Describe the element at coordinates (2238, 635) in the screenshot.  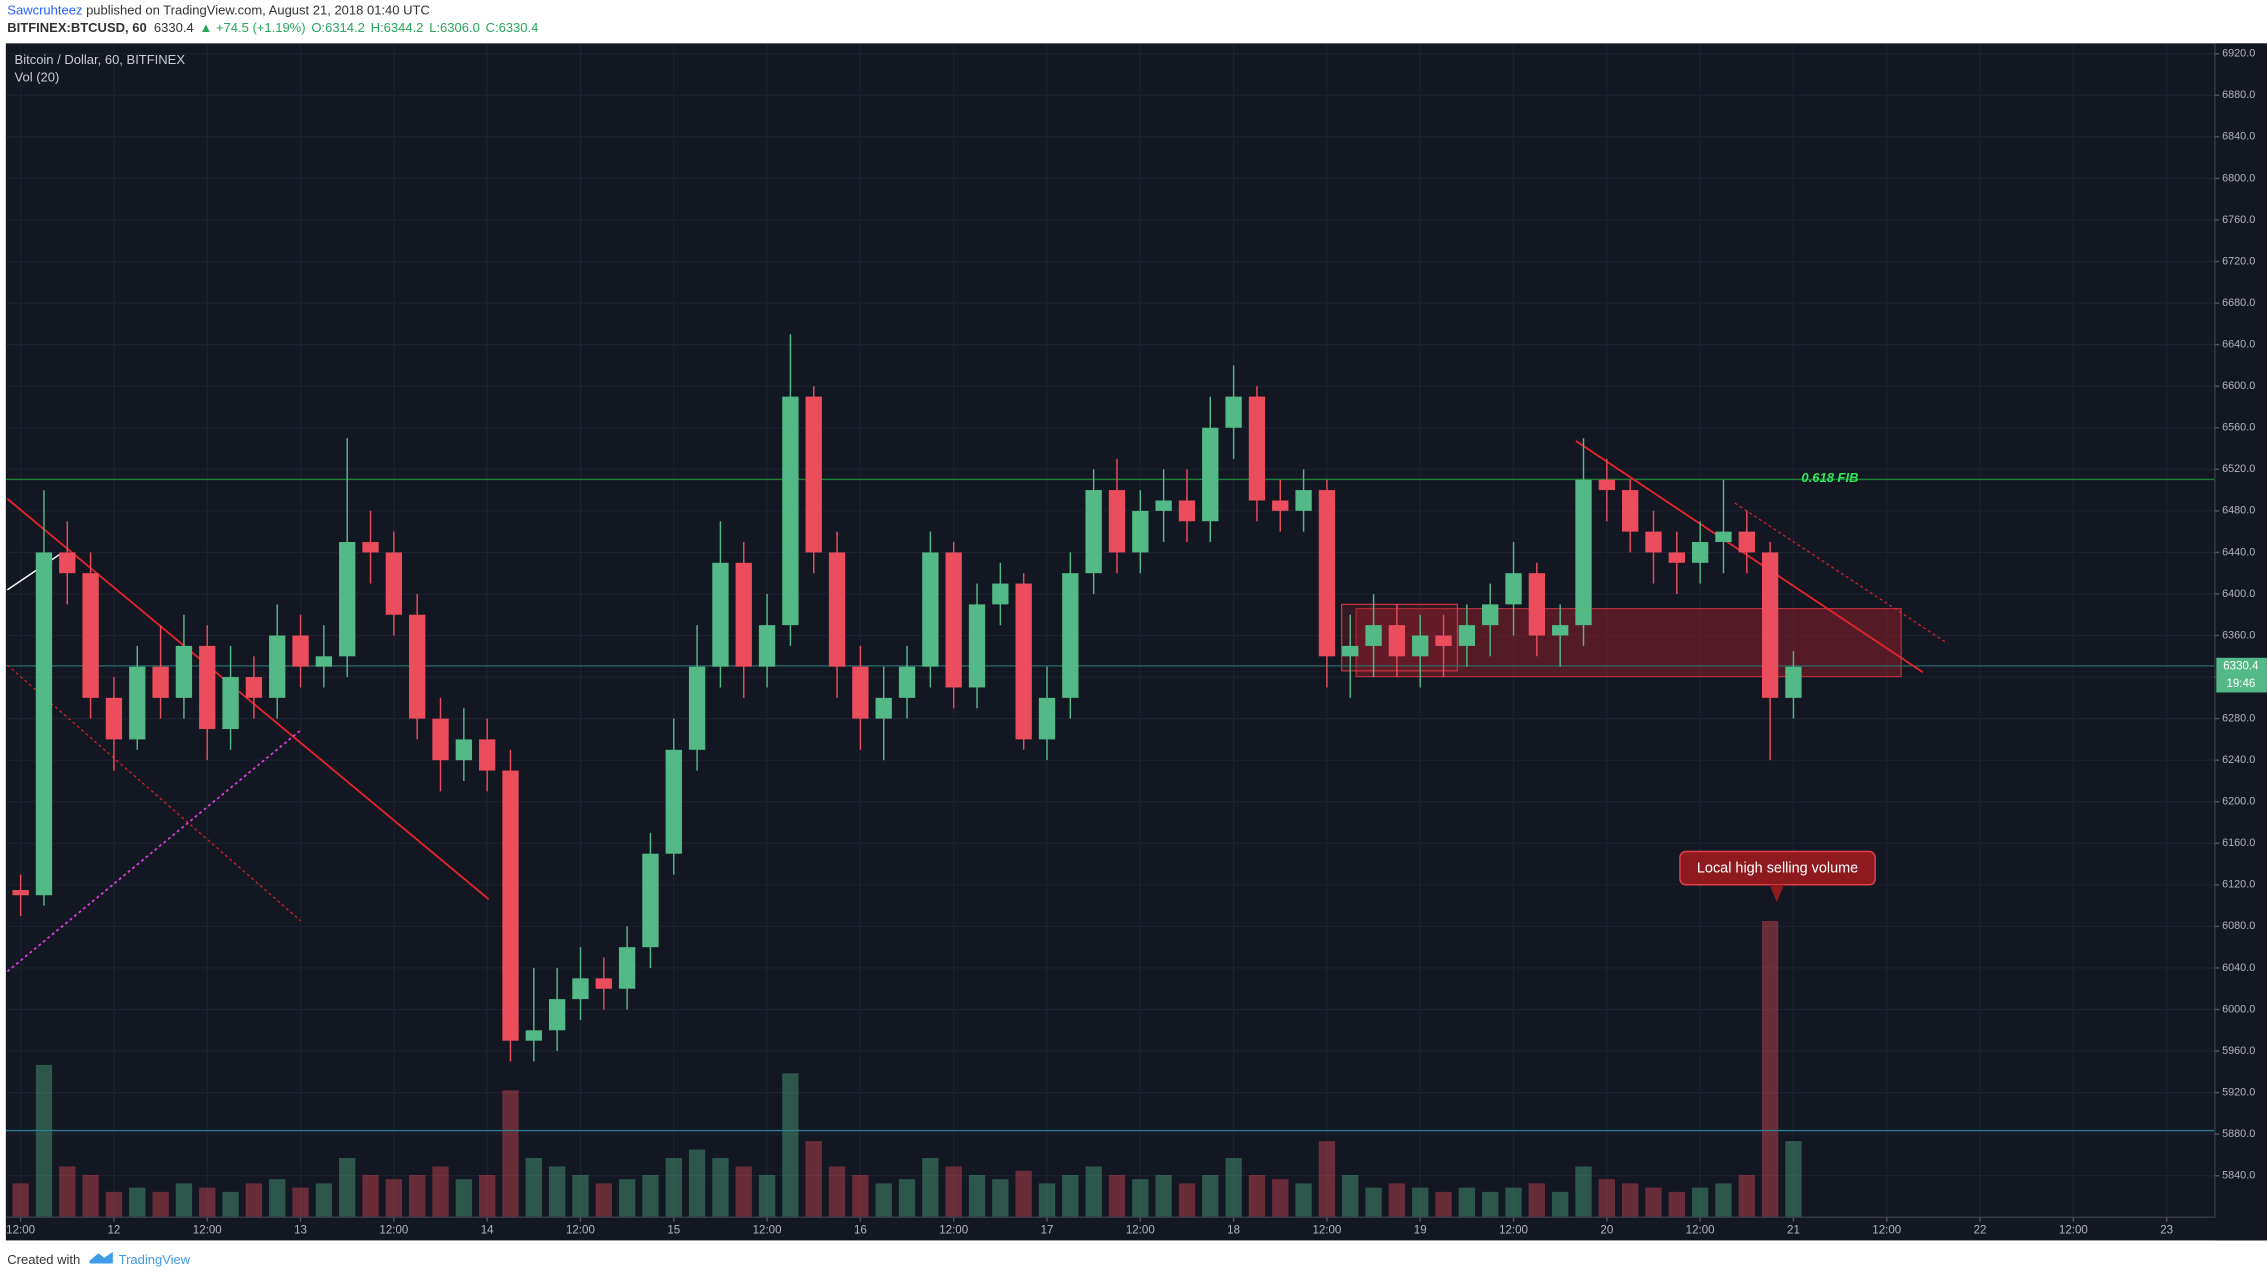
I see `y-tick-label: 6360.0` at that location.